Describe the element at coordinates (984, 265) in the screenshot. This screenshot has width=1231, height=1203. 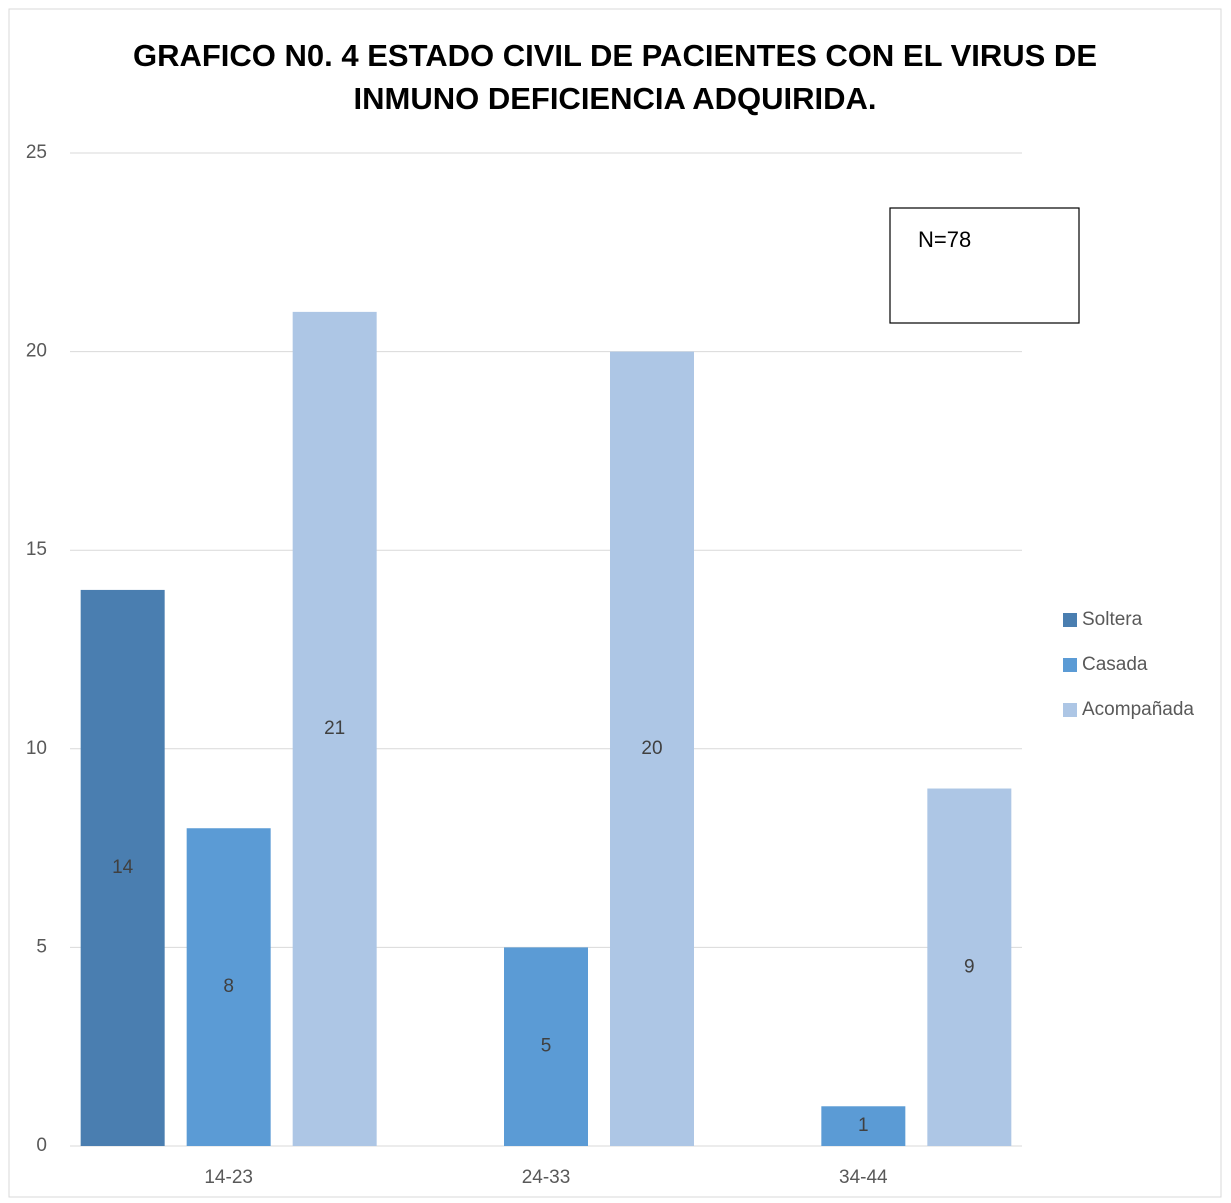
I see `annotation-box` at that location.